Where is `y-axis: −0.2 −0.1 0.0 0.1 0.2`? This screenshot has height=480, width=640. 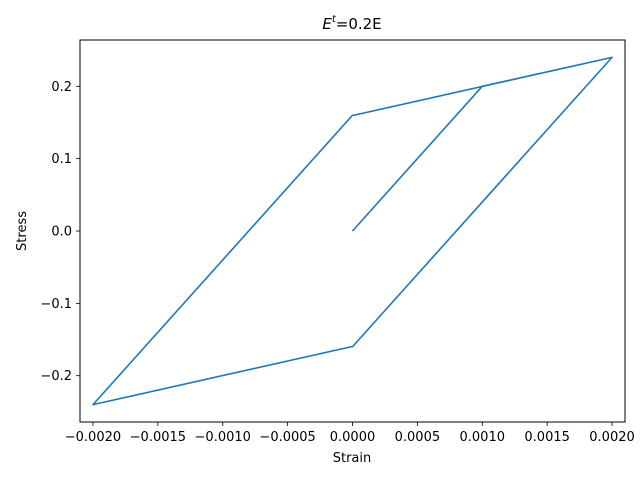 y-axis: −0.2 −0.1 0.0 0.1 0.2 is located at coordinates (60, 232).